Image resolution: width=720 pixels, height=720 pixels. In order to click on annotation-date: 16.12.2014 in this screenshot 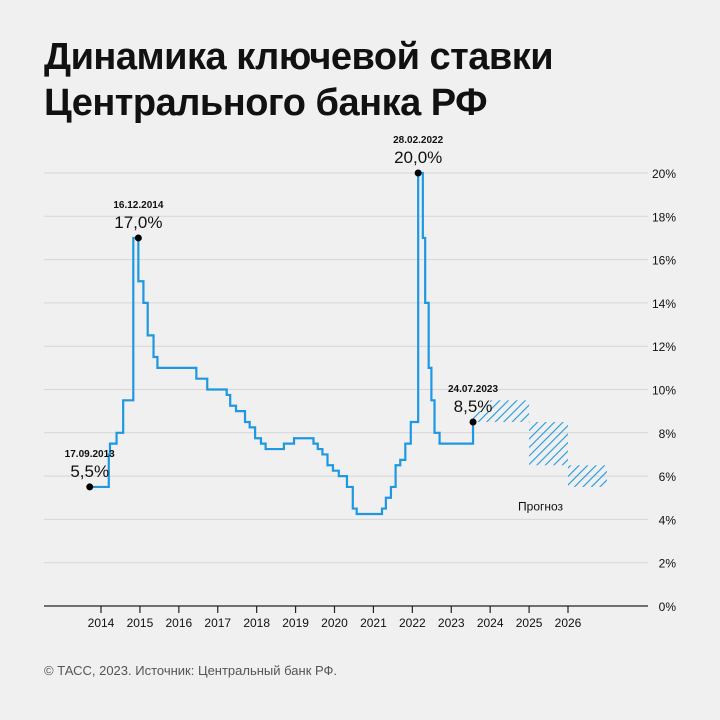, I will do `click(138, 205)`.